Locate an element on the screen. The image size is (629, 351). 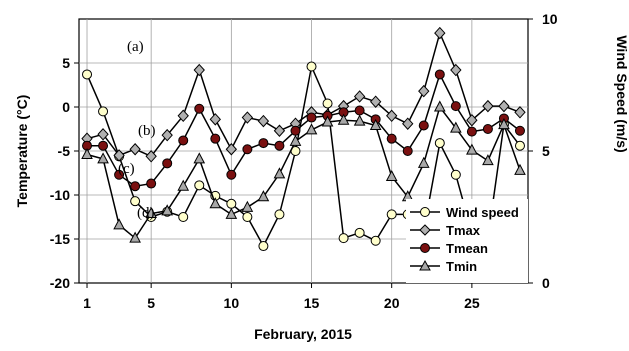
y-axis-title: Temperature (°C) is located at coordinates (22, 151).